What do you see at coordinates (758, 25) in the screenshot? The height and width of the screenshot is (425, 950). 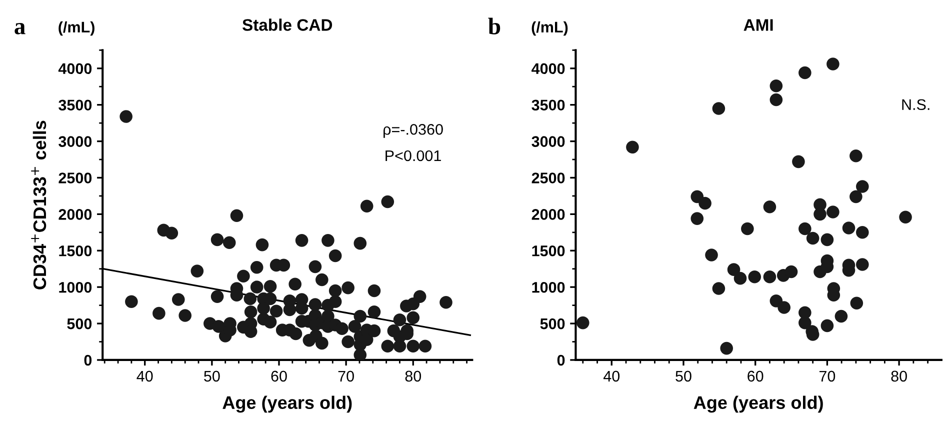 I see `chart-title: AMI` at bounding box center [758, 25].